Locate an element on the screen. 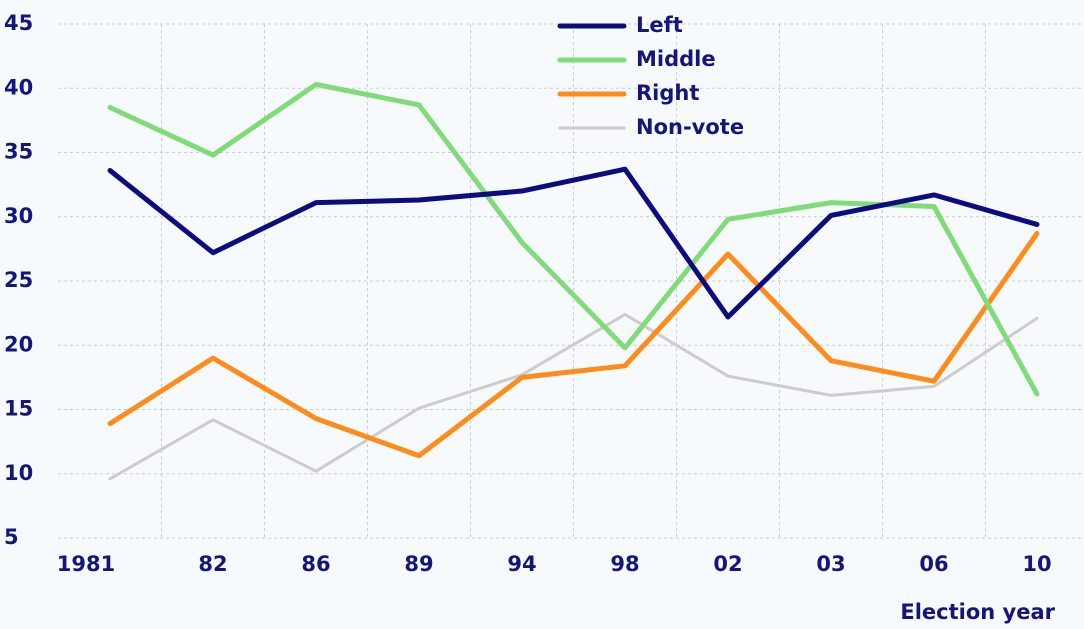  x-tick-label: 03 is located at coordinates (830, 564).